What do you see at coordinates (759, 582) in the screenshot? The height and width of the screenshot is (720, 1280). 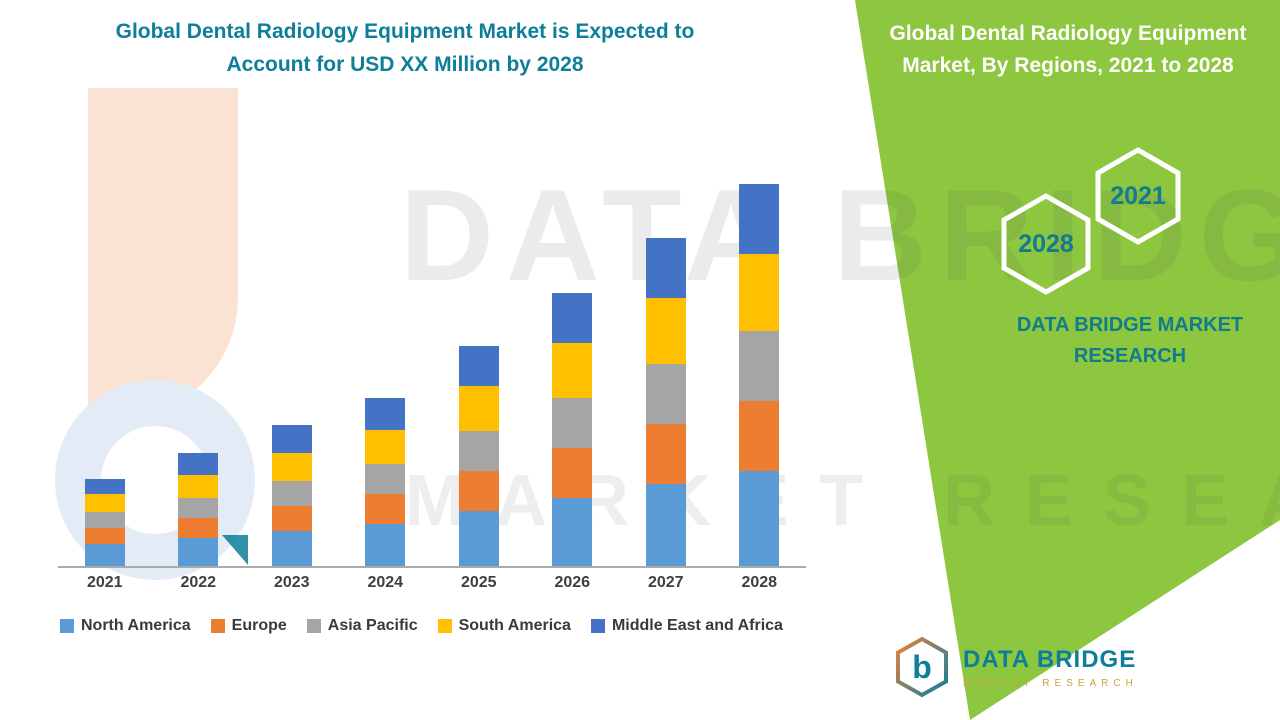 I see `x-axis-label-2028: 2028` at bounding box center [759, 582].